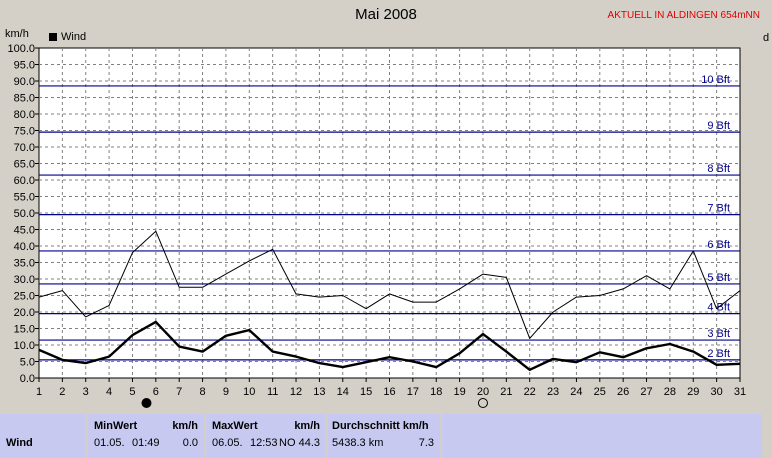 The image size is (772, 458). I want to click on y-tick-label: 10.0, so click(24, 346).